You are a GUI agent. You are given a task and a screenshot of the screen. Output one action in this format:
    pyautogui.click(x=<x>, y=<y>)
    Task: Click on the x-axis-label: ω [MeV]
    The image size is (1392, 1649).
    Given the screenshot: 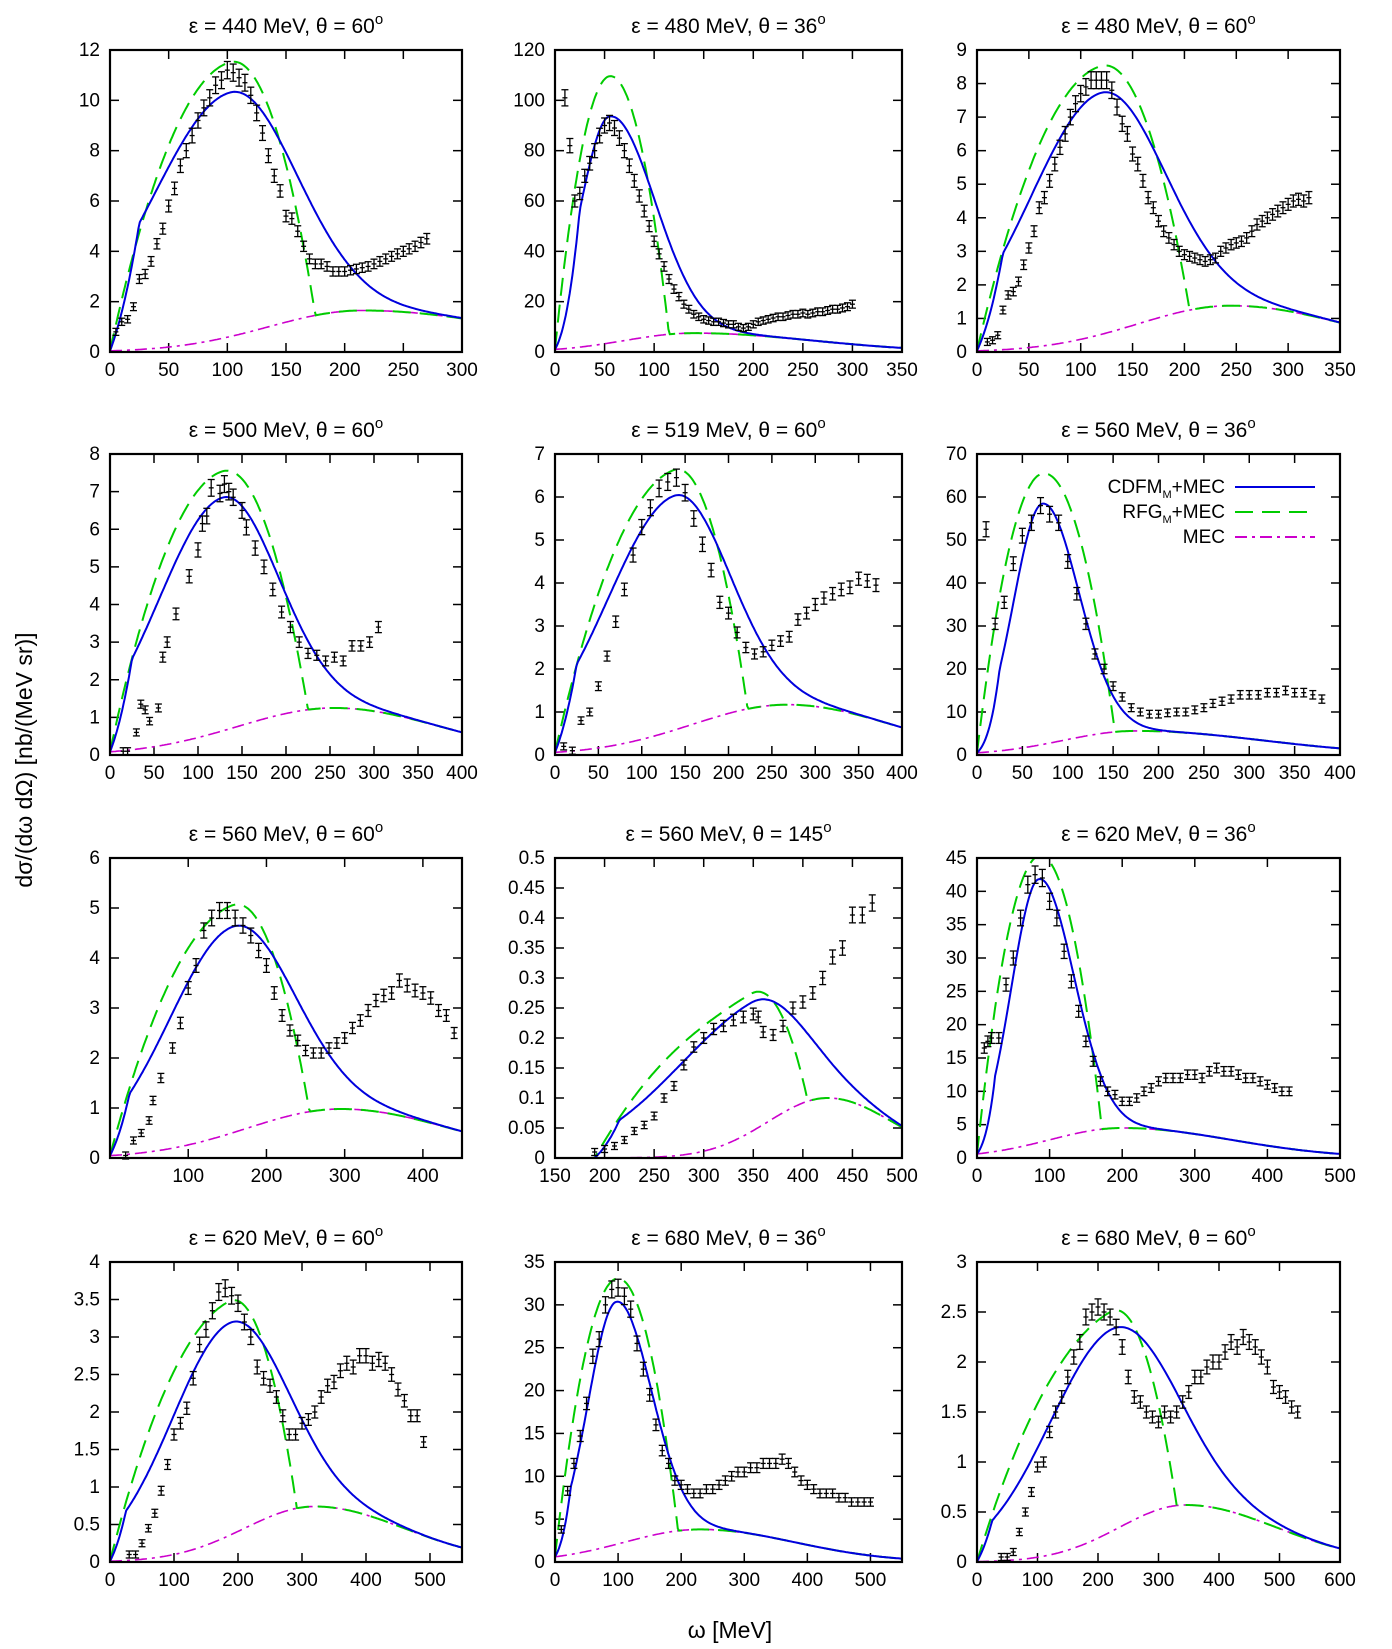 What is the action you would take?
    pyautogui.click(x=730, y=1630)
    